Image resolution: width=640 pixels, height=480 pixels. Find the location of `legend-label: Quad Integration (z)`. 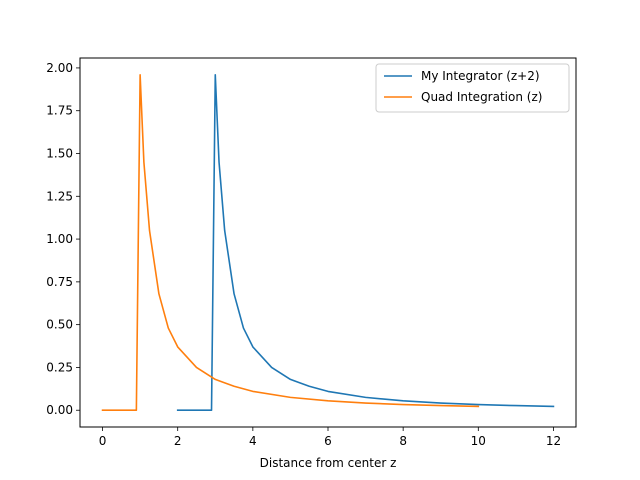

legend-label: Quad Integration (z) is located at coordinates (481, 97).